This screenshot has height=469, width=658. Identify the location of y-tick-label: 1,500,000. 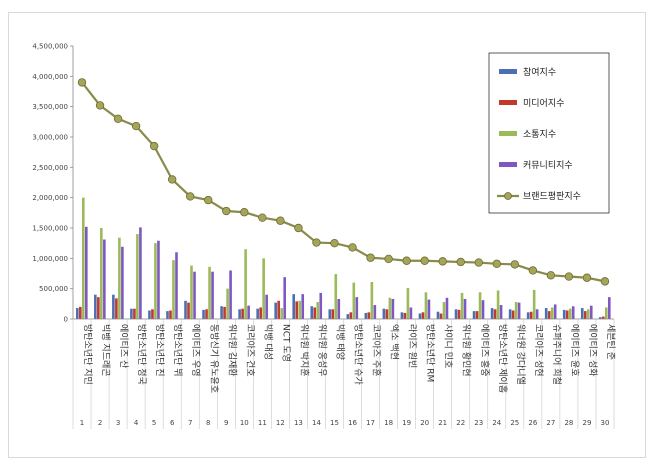
(50, 229).